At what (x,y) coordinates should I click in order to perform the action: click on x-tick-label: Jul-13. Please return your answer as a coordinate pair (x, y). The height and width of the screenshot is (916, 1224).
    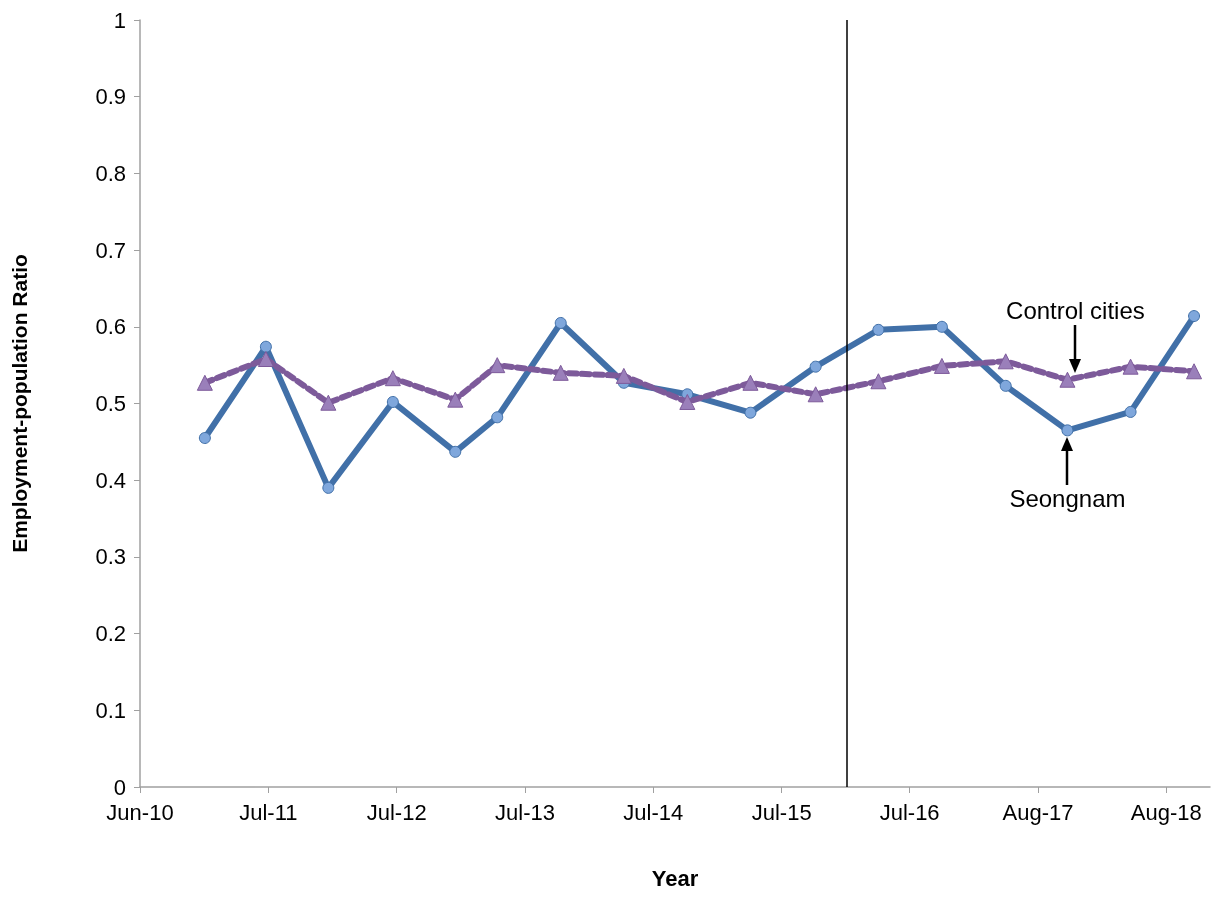
    Looking at the image, I should click on (525, 812).